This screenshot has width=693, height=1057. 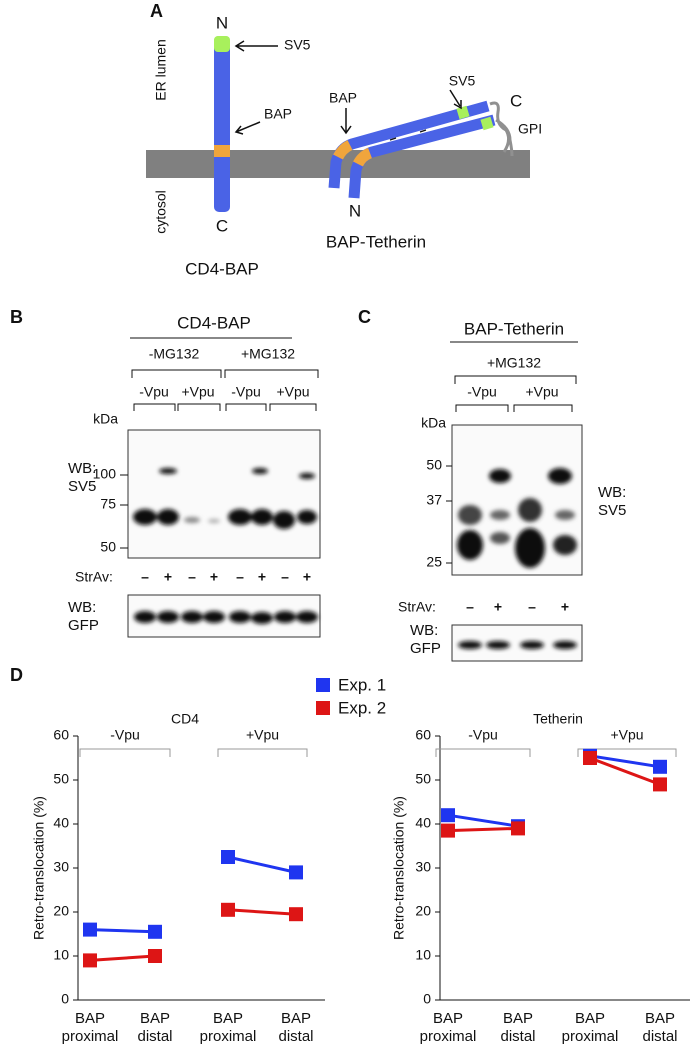 I want to click on c-terminus: C, so click(x=516, y=100).